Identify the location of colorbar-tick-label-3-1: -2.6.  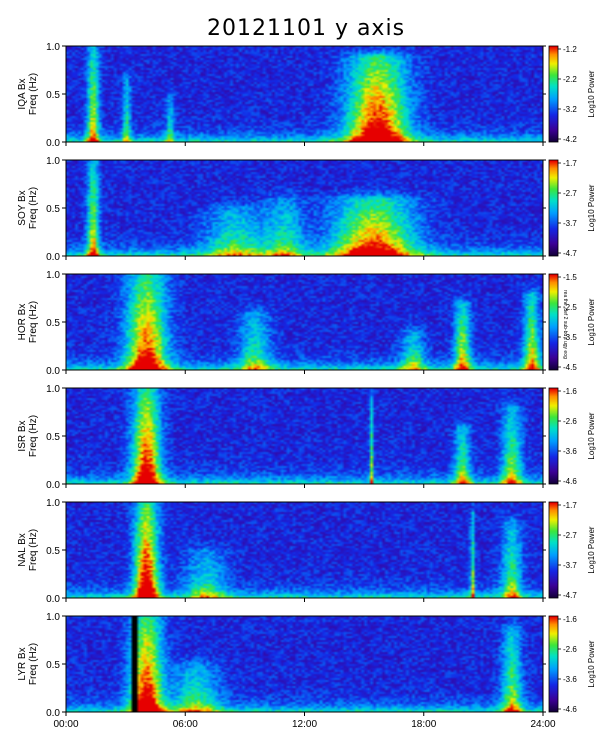
(570, 421).